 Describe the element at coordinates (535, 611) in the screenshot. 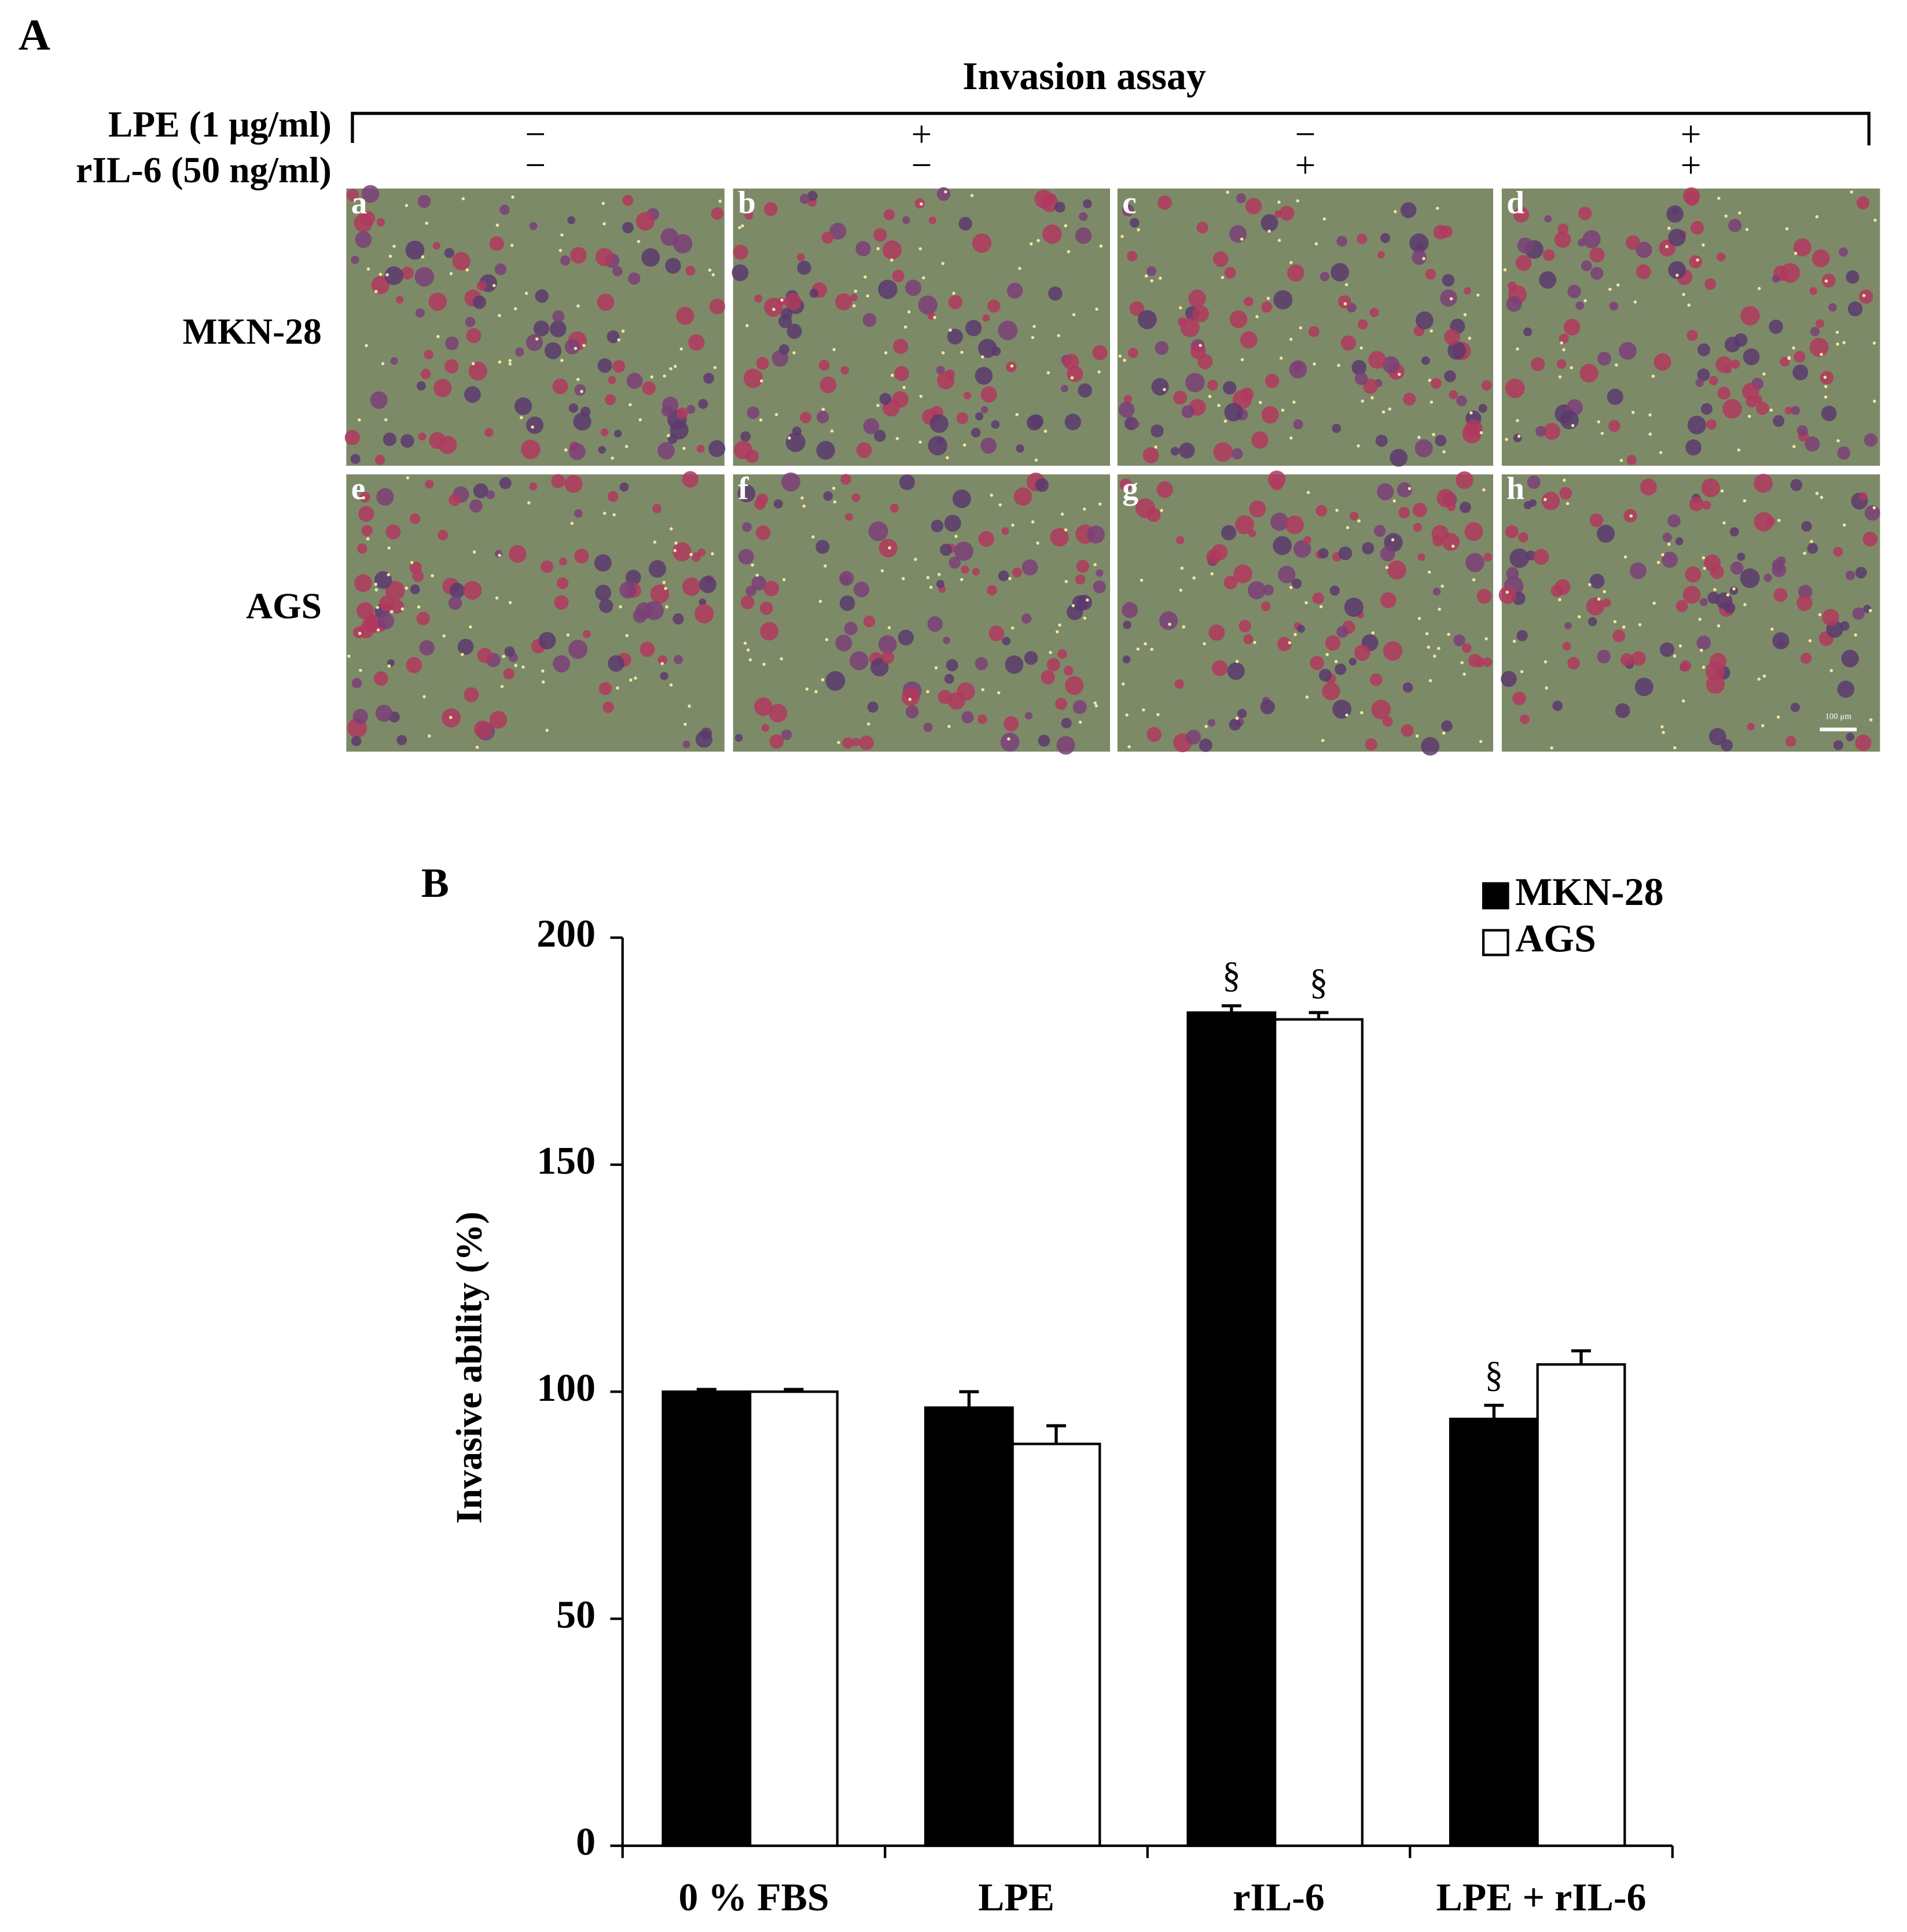

I see `micrograph` at that location.